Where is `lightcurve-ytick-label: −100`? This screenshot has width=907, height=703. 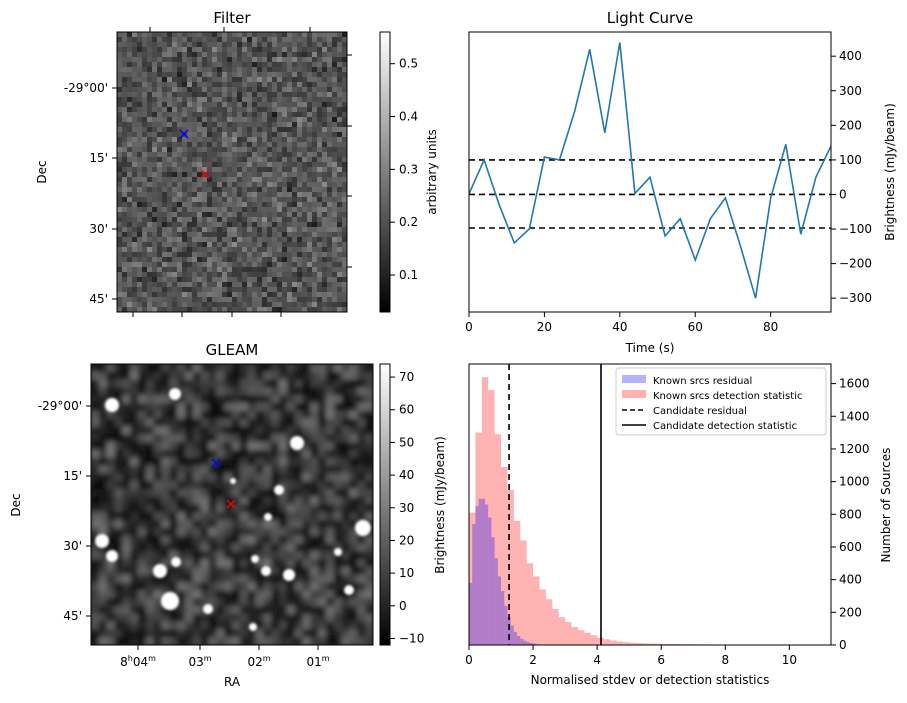
lightcurve-ytick-label: −100 is located at coordinates (855, 229).